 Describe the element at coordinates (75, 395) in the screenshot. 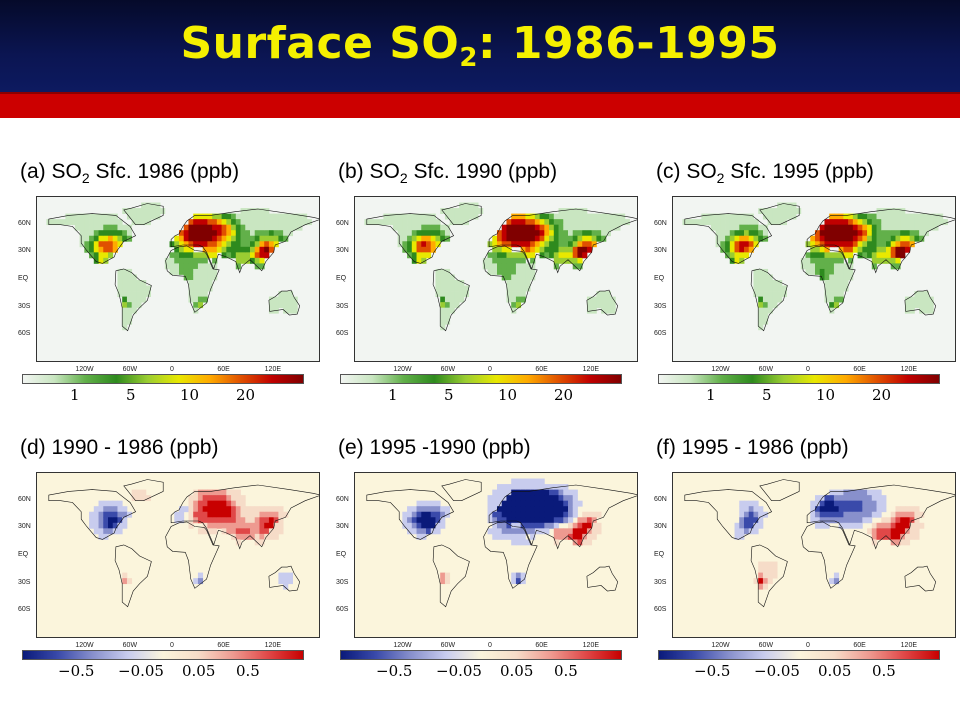

I see `colorbar-label: 1` at that location.